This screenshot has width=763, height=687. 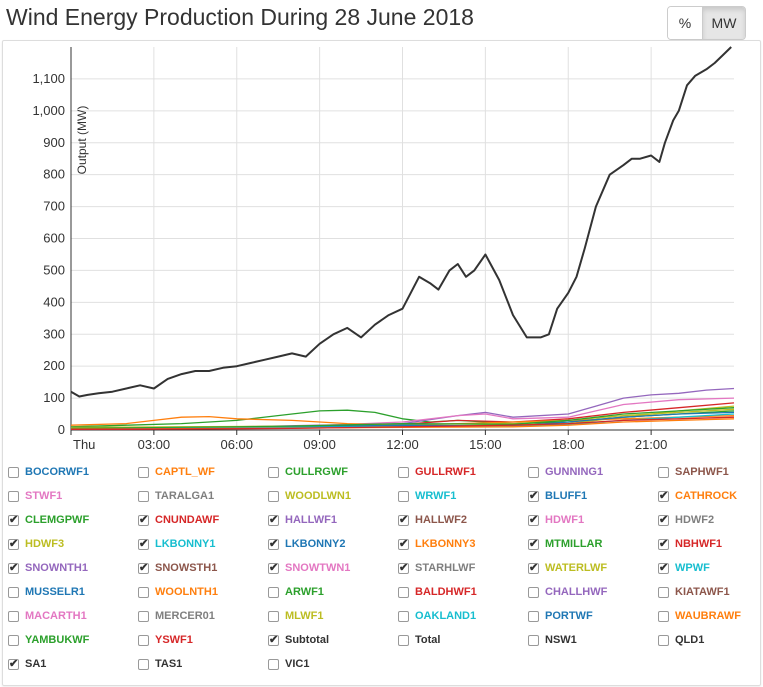 What do you see at coordinates (178, 592) in the screenshot?
I see `legend-item-woolnth1: WOOLNTH1` at bounding box center [178, 592].